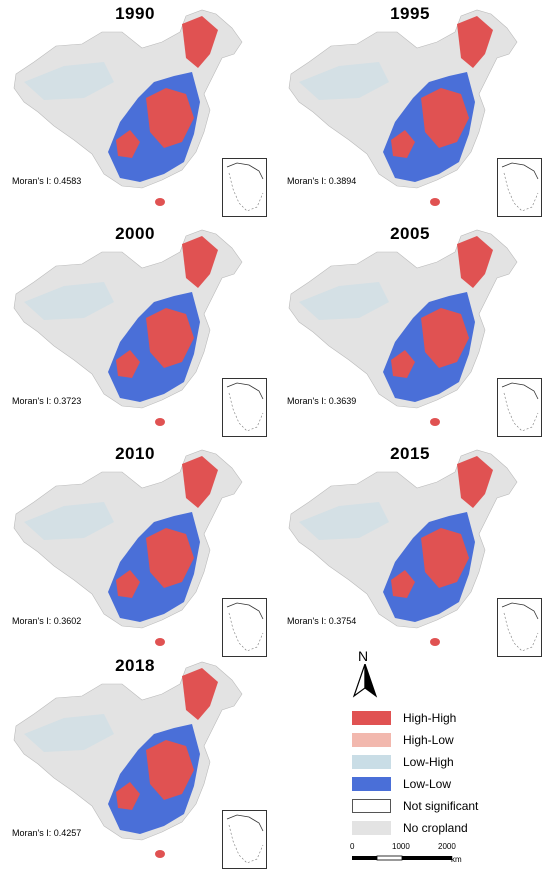  I want to click on scale-unit: km, so click(456, 859).